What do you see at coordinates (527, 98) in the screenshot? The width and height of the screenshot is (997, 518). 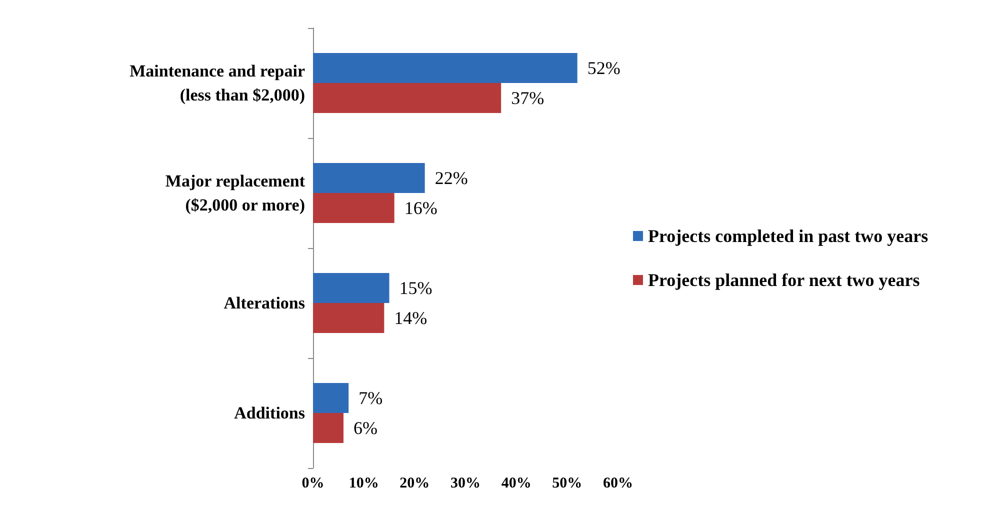 I see `data-label: 37%` at bounding box center [527, 98].